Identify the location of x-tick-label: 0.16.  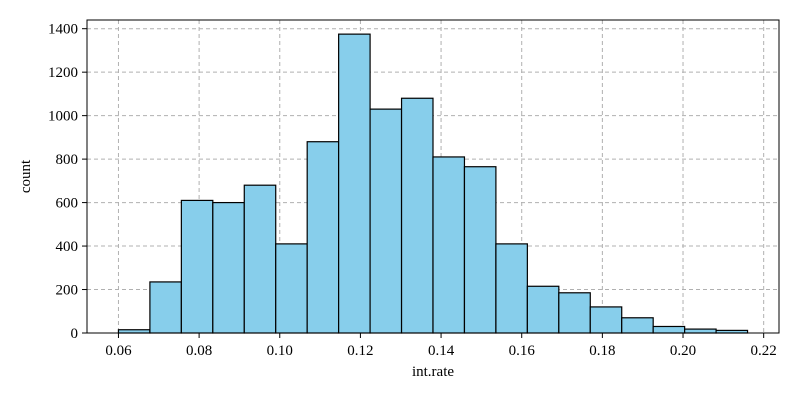
(522, 351).